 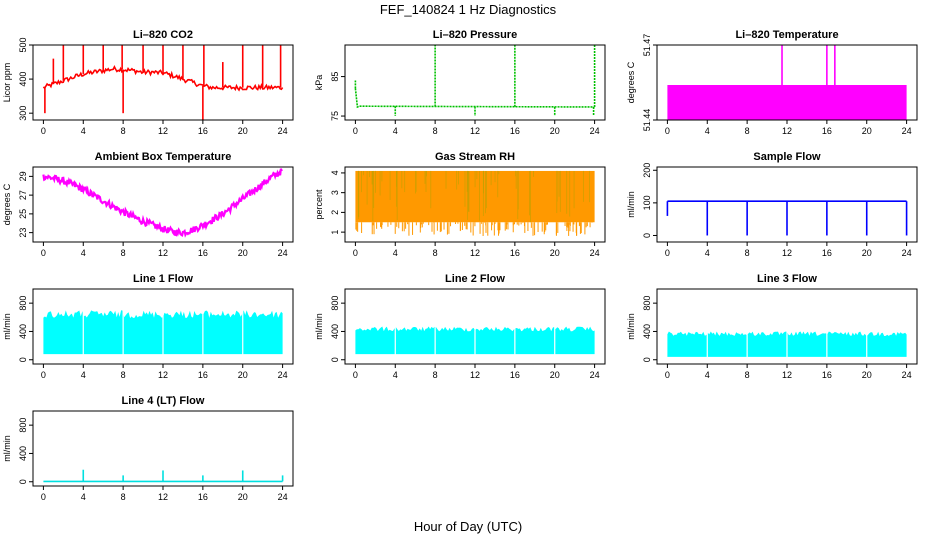 What do you see at coordinates (647, 202) in the screenshot?
I see `panel-6-ytick-label-1: 100` at bounding box center [647, 202].